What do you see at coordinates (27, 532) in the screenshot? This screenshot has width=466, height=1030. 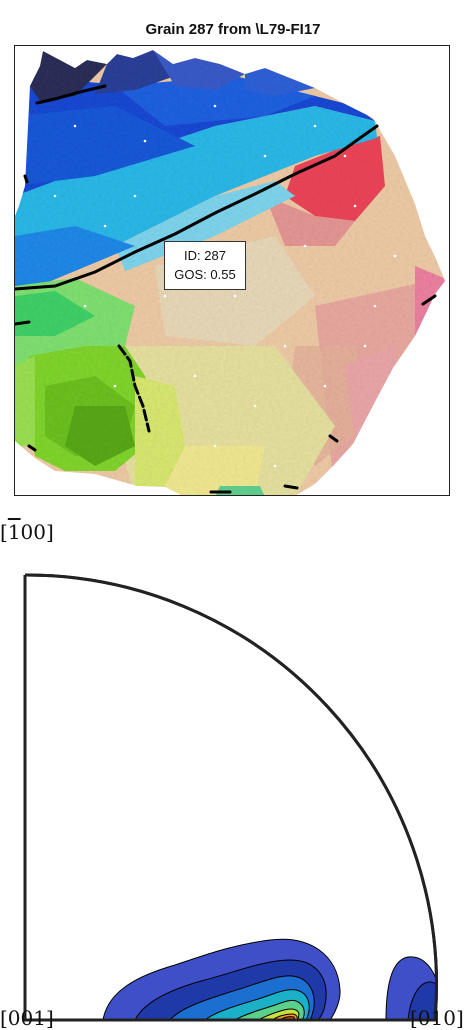 I see `pole-label-top: [100]` at bounding box center [27, 532].